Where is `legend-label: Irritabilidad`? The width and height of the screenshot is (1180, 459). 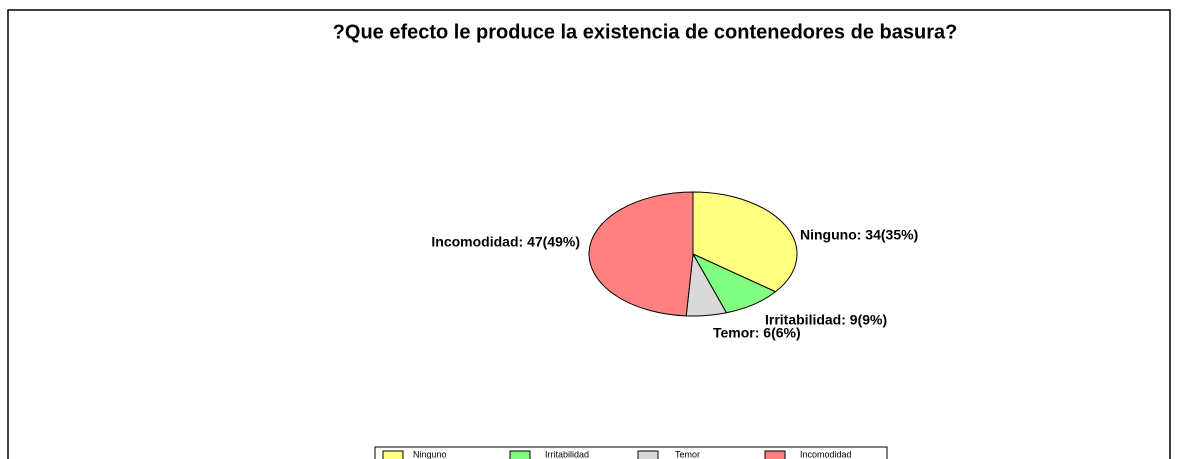 legend-label: Irritabilidad is located at coordinates (567, 454).